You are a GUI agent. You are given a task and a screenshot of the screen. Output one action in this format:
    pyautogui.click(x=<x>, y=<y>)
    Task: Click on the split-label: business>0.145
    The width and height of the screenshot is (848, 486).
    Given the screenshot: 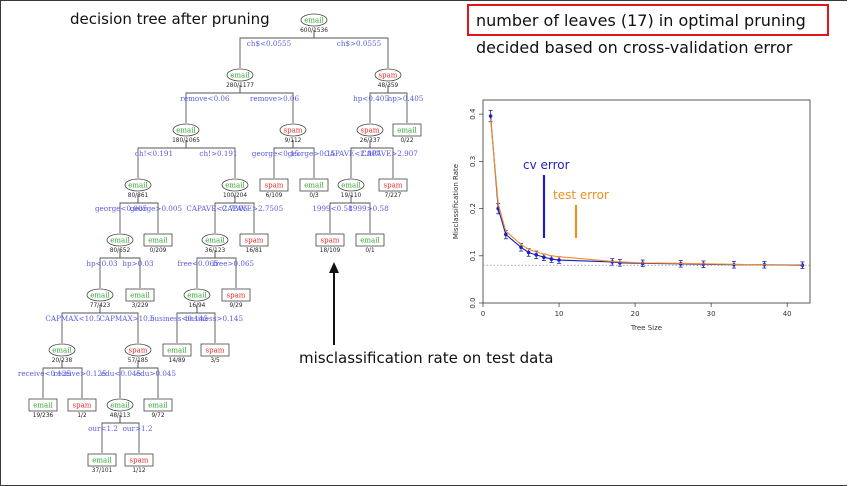 What is the action you would take?
    pyautogui.click(x=214, y=318)
    